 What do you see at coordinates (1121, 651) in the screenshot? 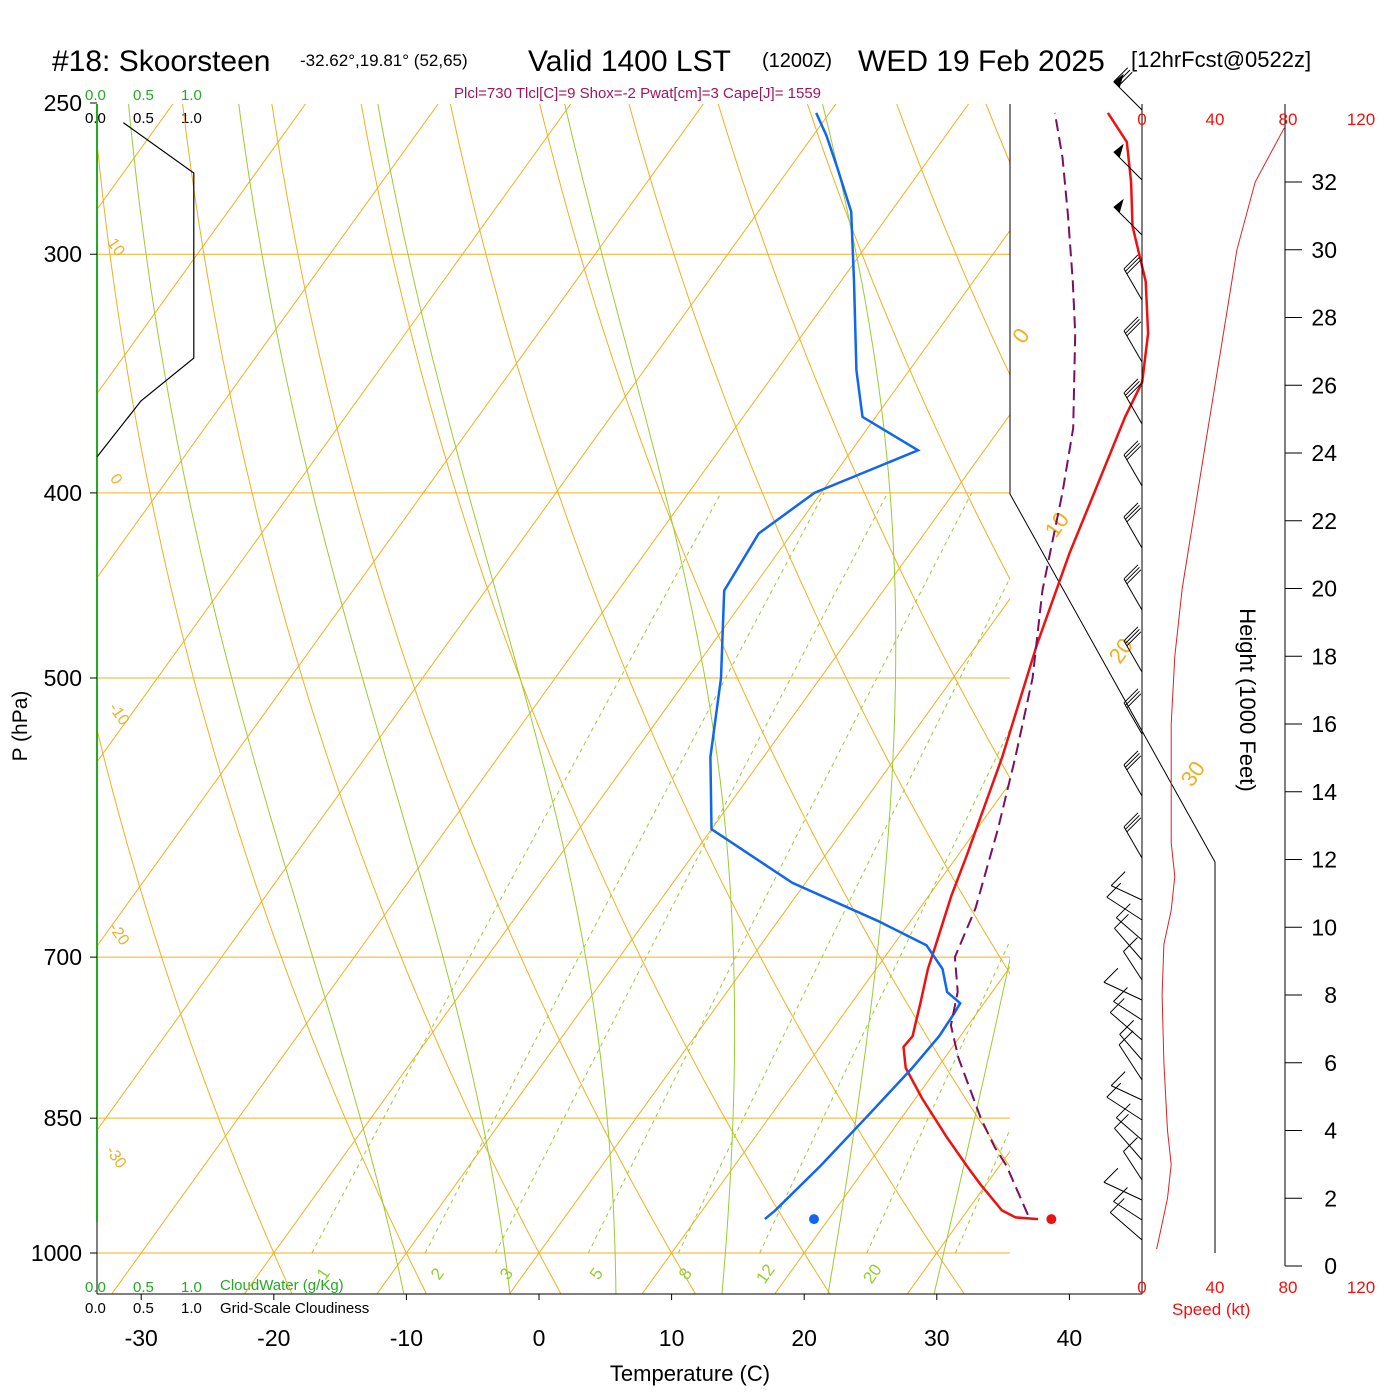
I see `isotherm-label: 20` at bounding box center [1121, 651].